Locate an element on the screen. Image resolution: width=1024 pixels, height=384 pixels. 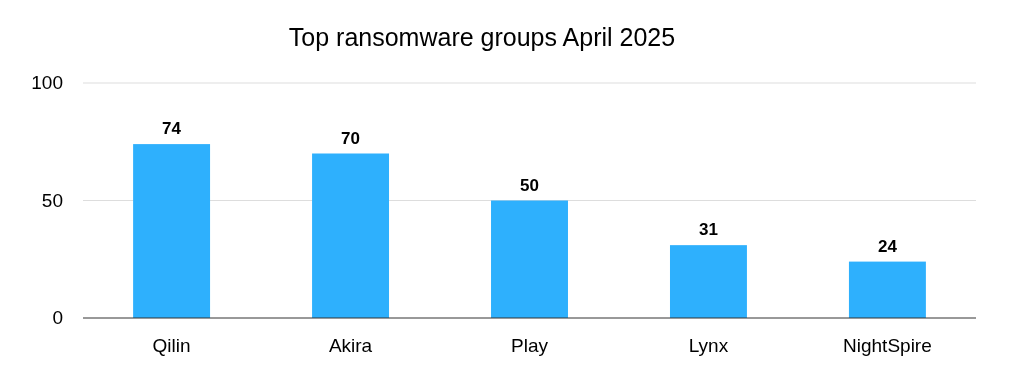
x-tick-label: NightSpire is located at coordinates (887, 345).